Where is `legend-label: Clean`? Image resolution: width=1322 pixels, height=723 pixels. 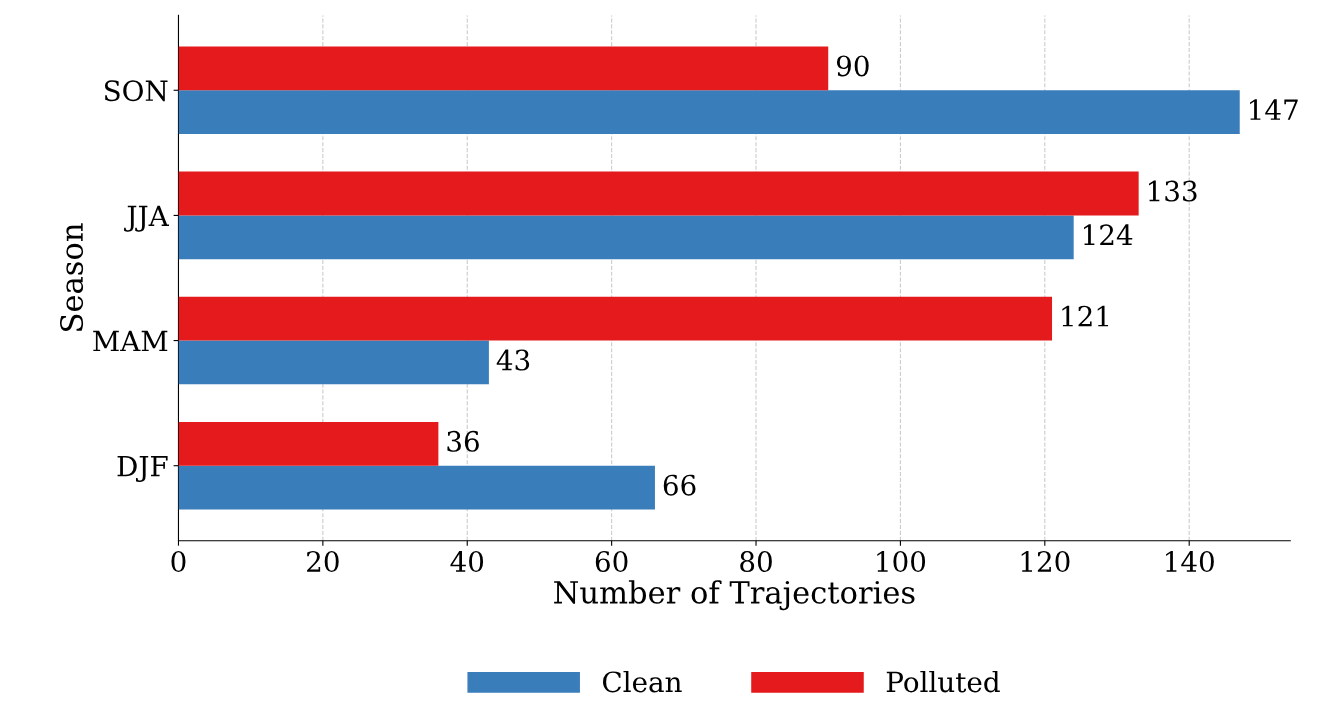
legend-label: Clean is located at coordinates (642, 681).